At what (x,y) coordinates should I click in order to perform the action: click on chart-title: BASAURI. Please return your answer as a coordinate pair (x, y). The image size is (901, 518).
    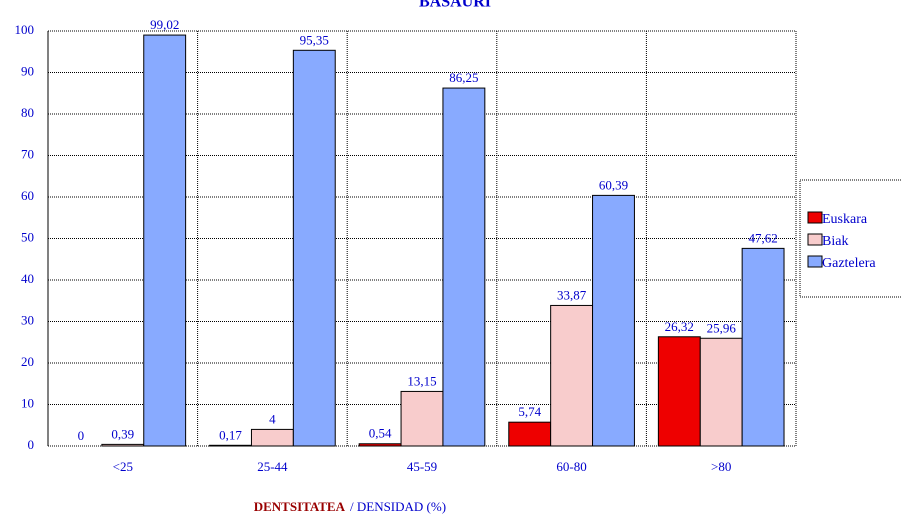
    Looking at the image, I should click on (455, 5).